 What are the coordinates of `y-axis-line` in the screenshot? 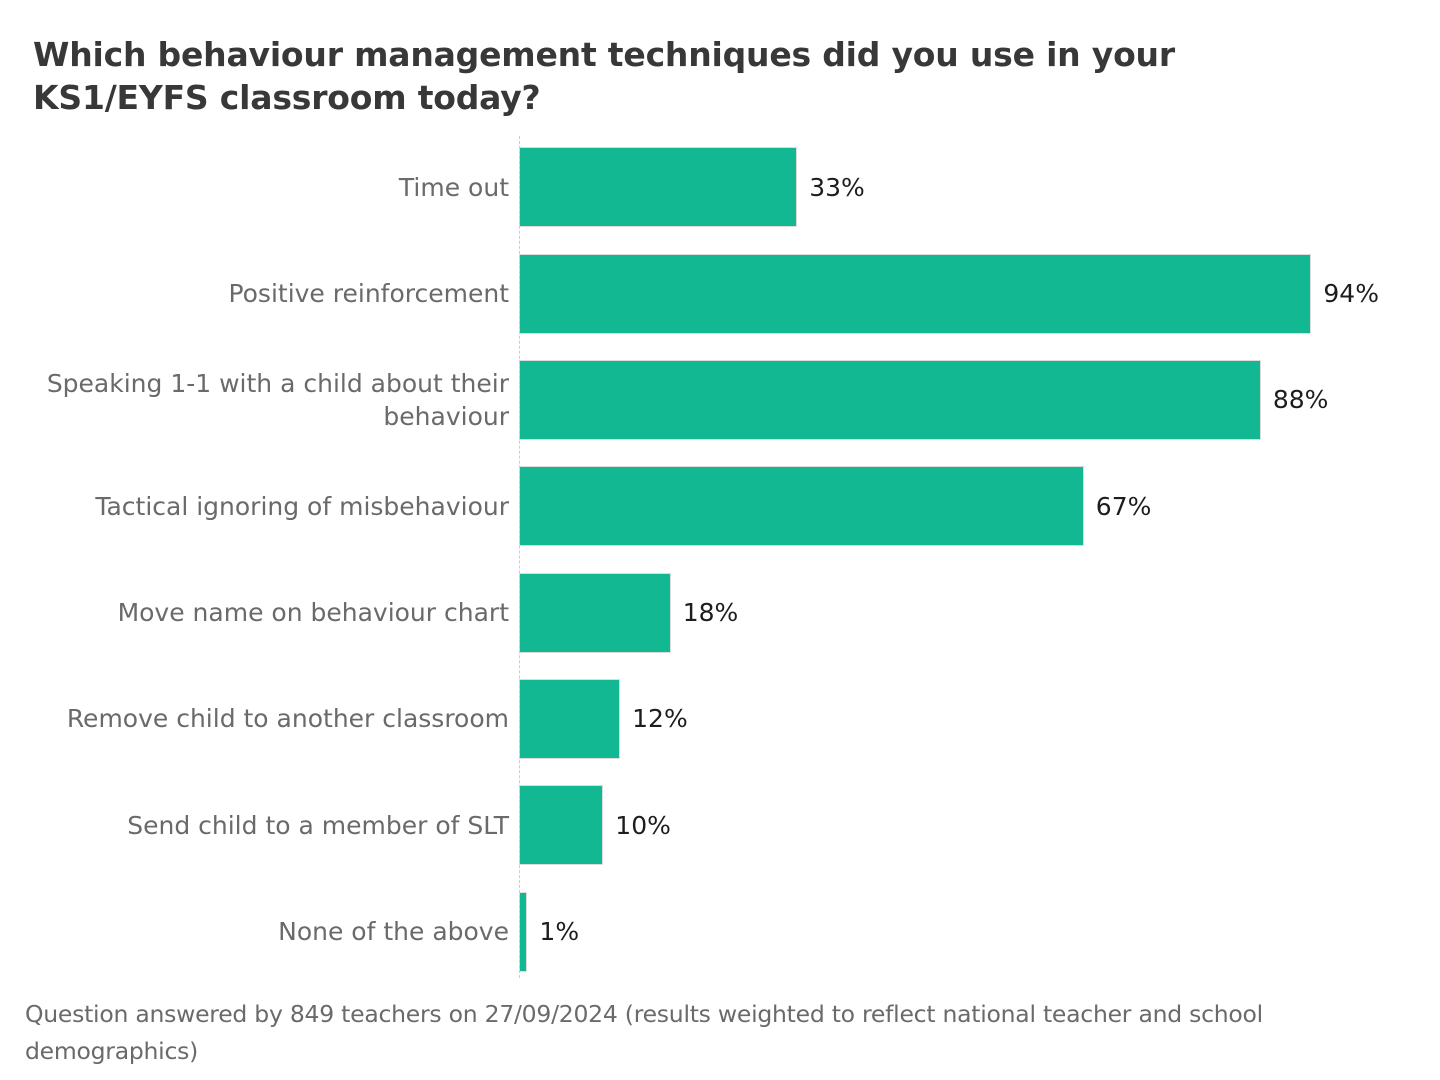 It's located at (519, 557).